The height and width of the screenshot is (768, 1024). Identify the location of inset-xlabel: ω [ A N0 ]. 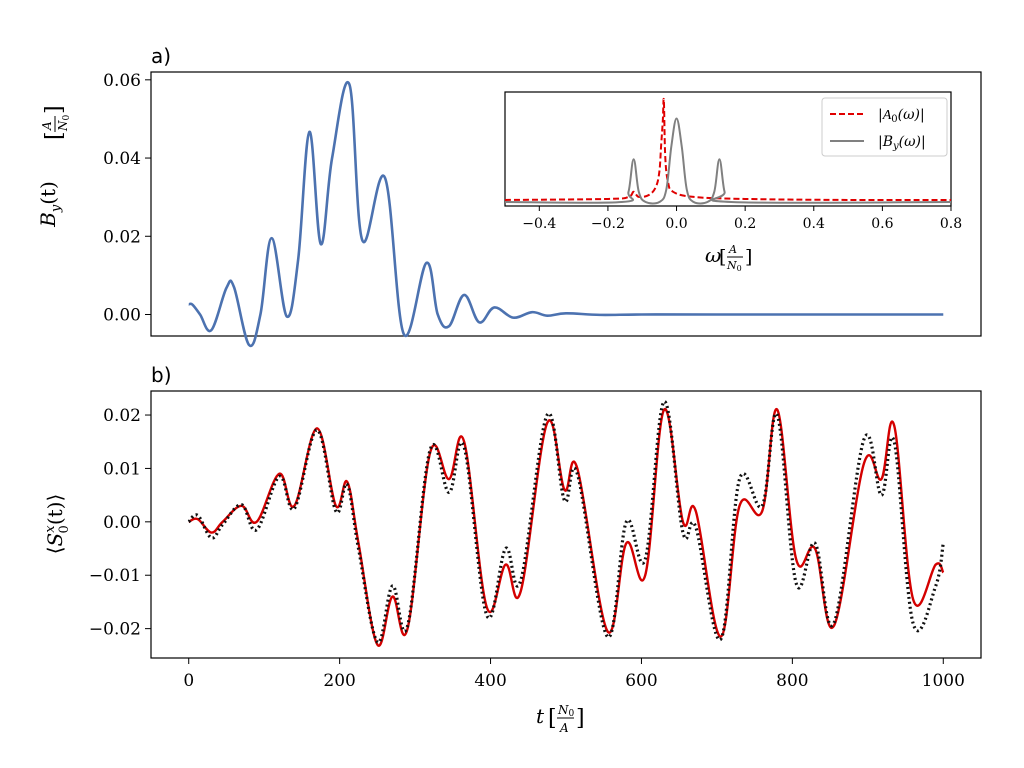
(728, 258).